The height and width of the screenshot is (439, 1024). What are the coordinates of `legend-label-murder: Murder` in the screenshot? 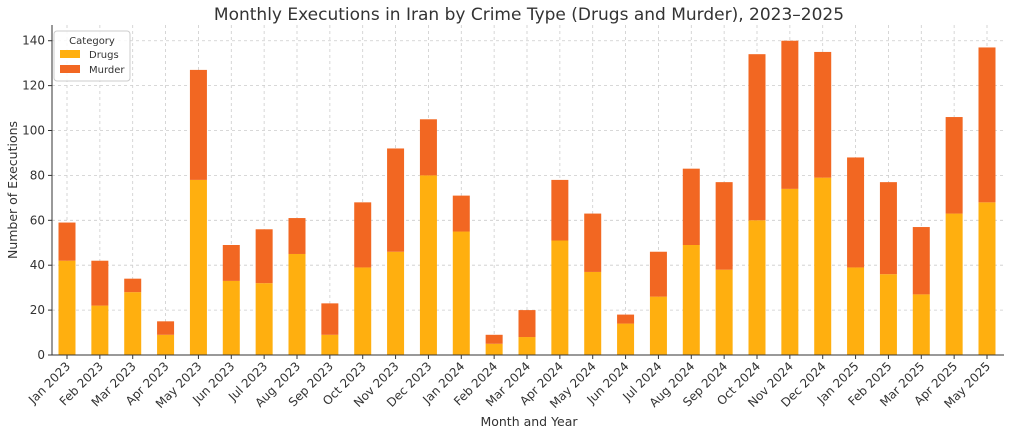 It's located at (107, 70).